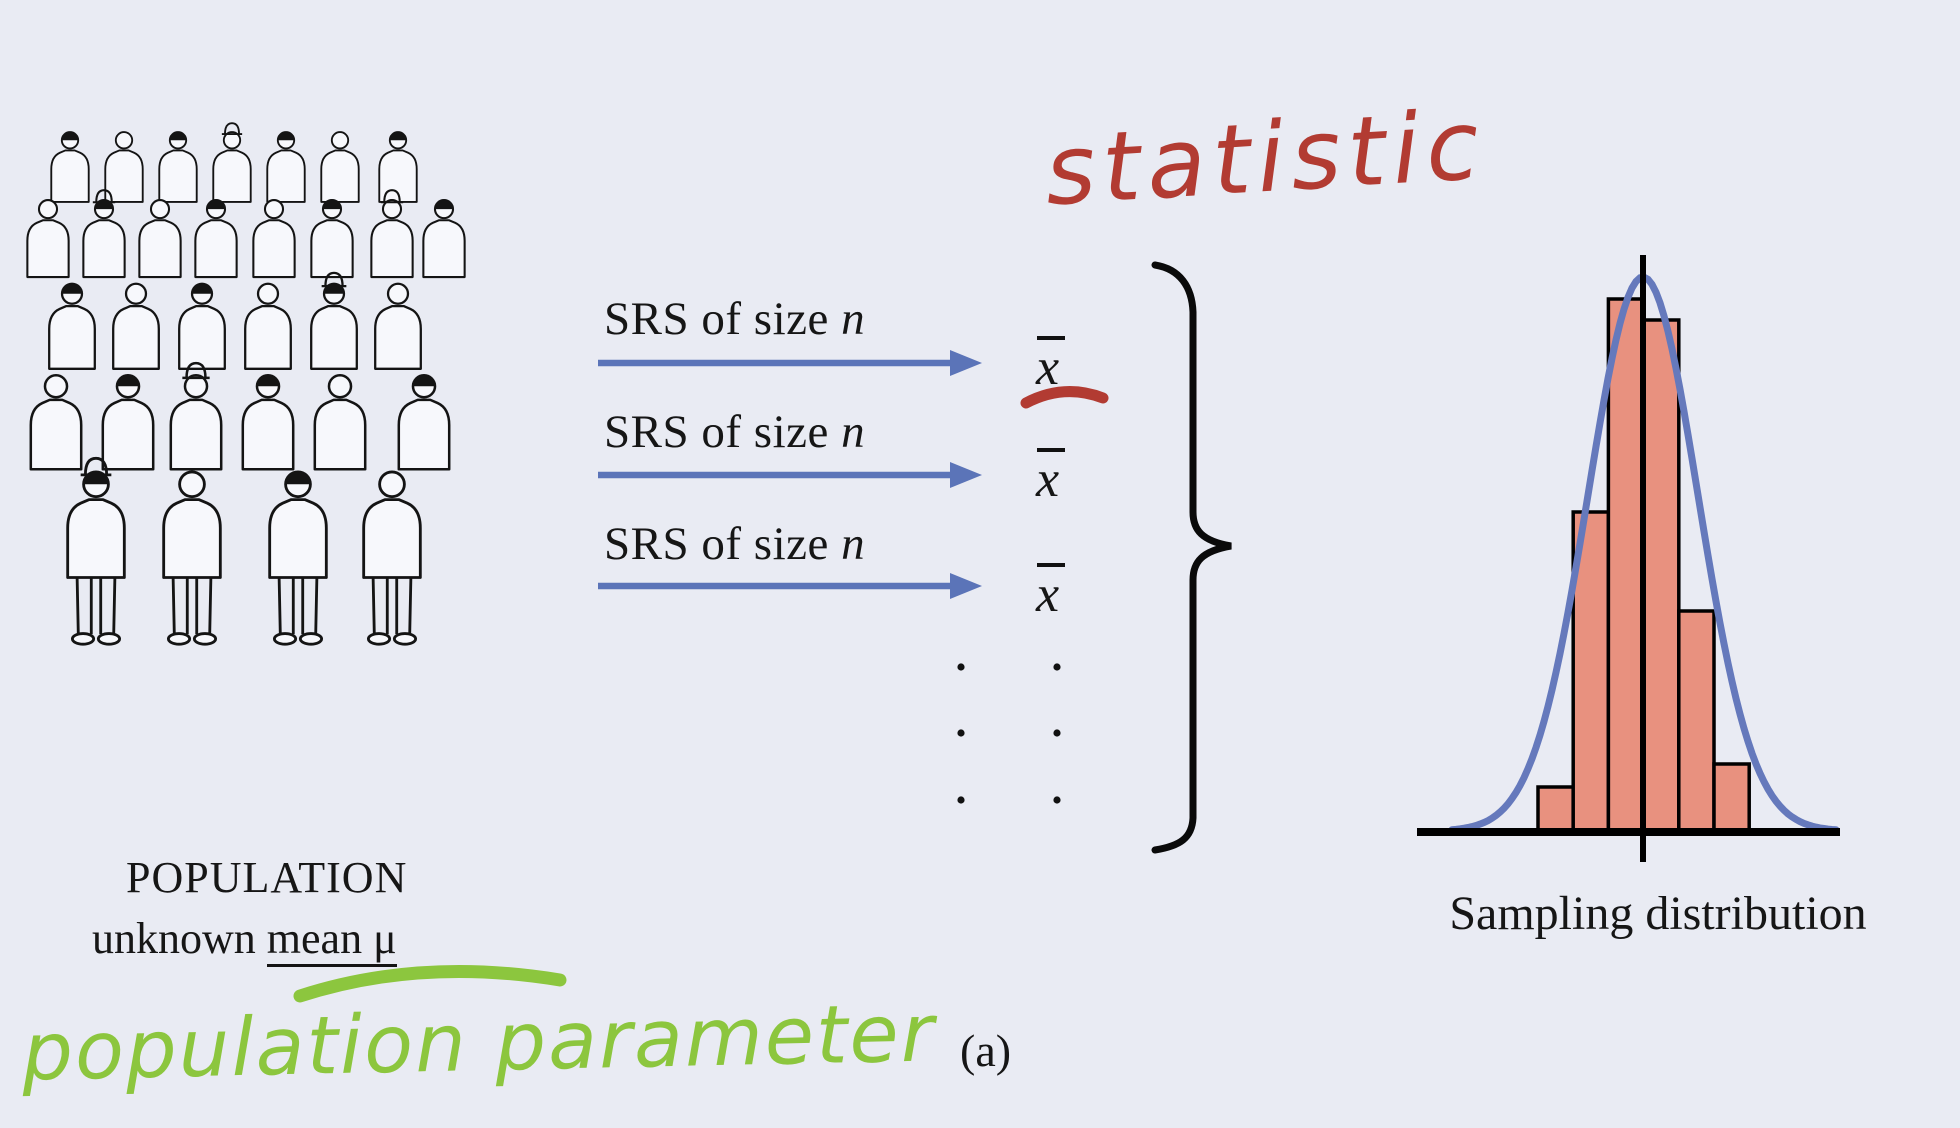 The image size is (1960, 1128). Describe the element at coordinates (331, 940) in the screenshot. I see `population-subtitle-underlined: mean μ` at that location.